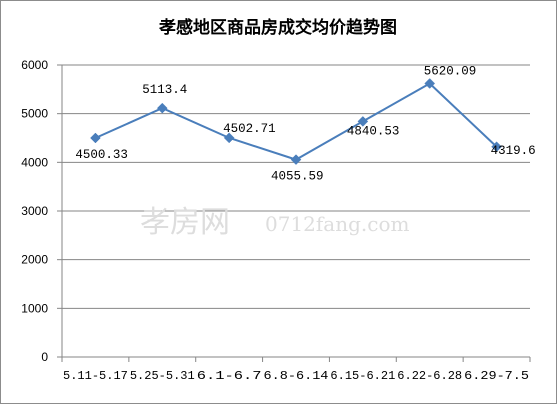 This screenshot has height=404, width=557. I want to click on data-label: 4055.59, so click(297, 177).